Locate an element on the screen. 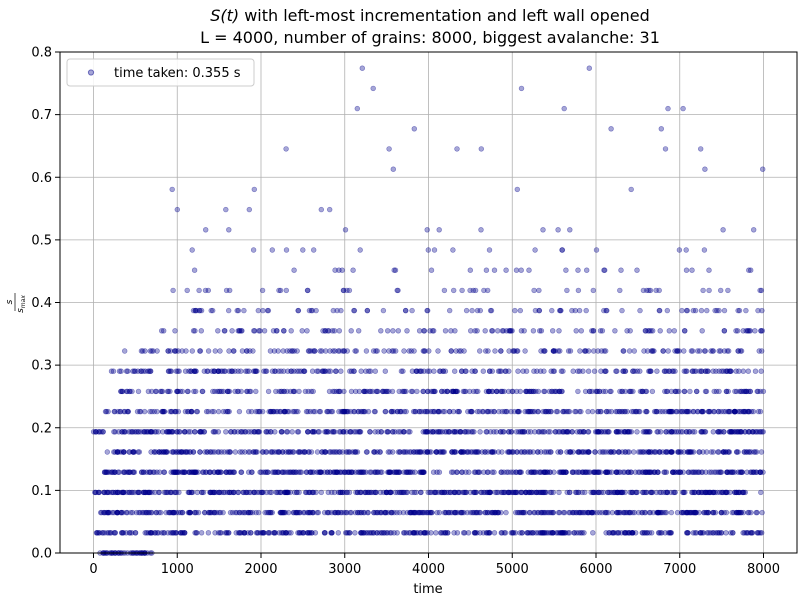 The width and height of the screenshot is (800, 600). legend-label: time taken: 0.355 s is located at coordinates (177, 73).